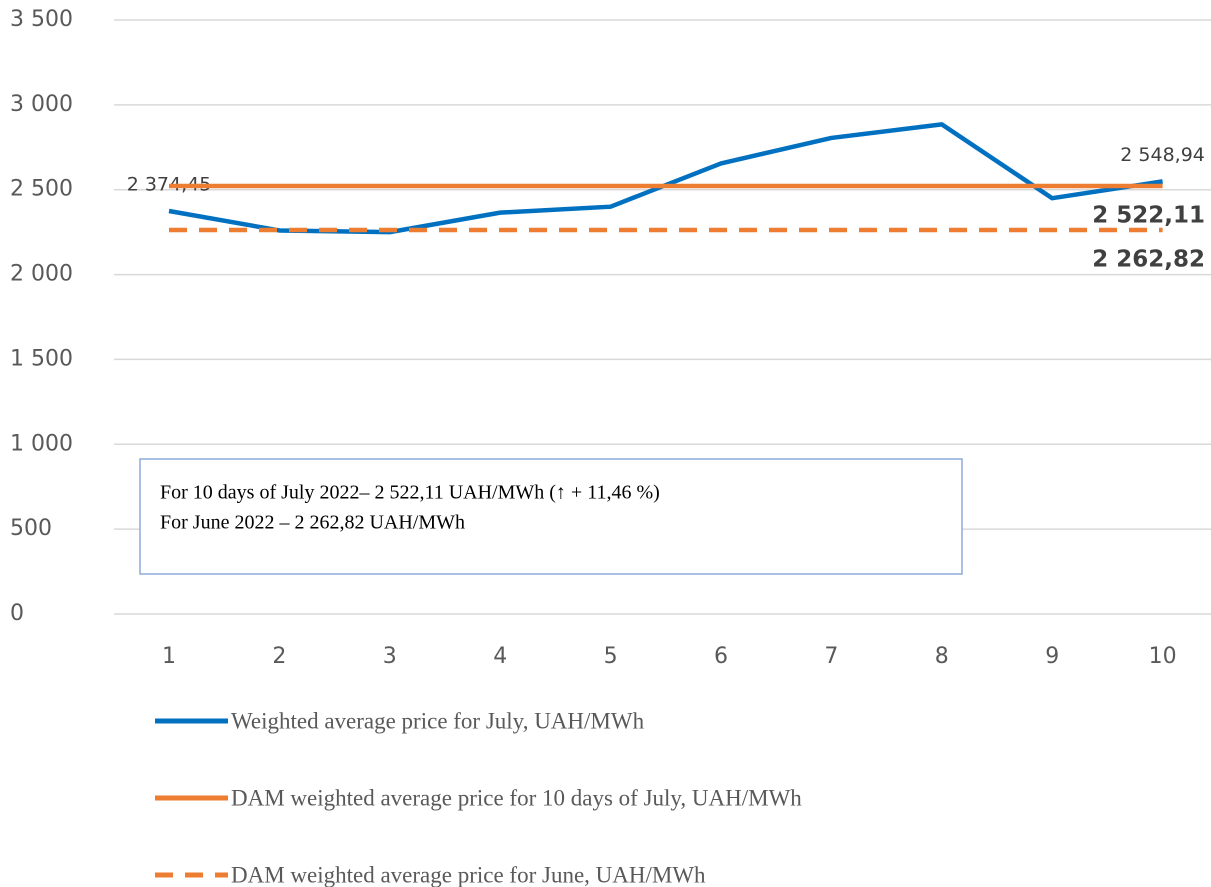 The width and height of the screenshot is (1211, 887). Describe the element at coordinates (1148, 259) in the screenshot. I see `data-label: 2 262,82` at that location.